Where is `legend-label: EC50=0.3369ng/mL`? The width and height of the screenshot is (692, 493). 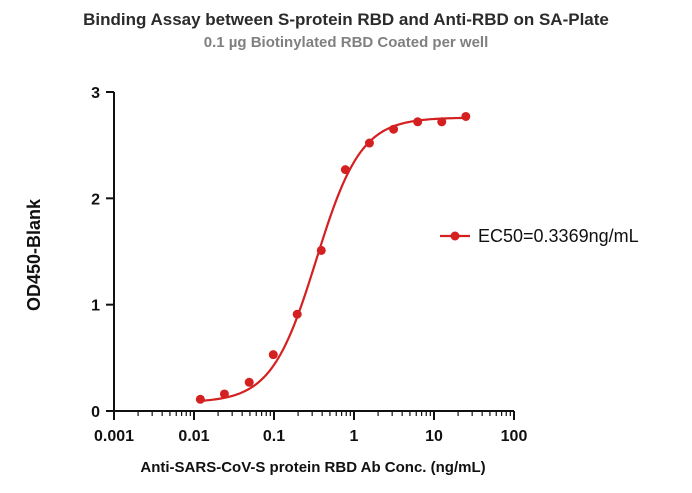 legend-label: EC50=0.3369ng/mL is located at coordinates (558, 236).